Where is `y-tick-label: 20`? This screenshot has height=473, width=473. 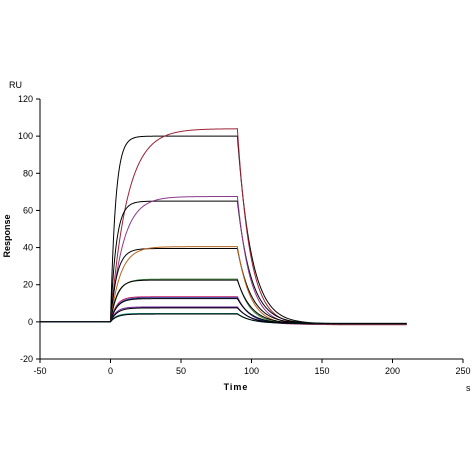
y-tick-label: 20 is located at coordinates (28, 285).